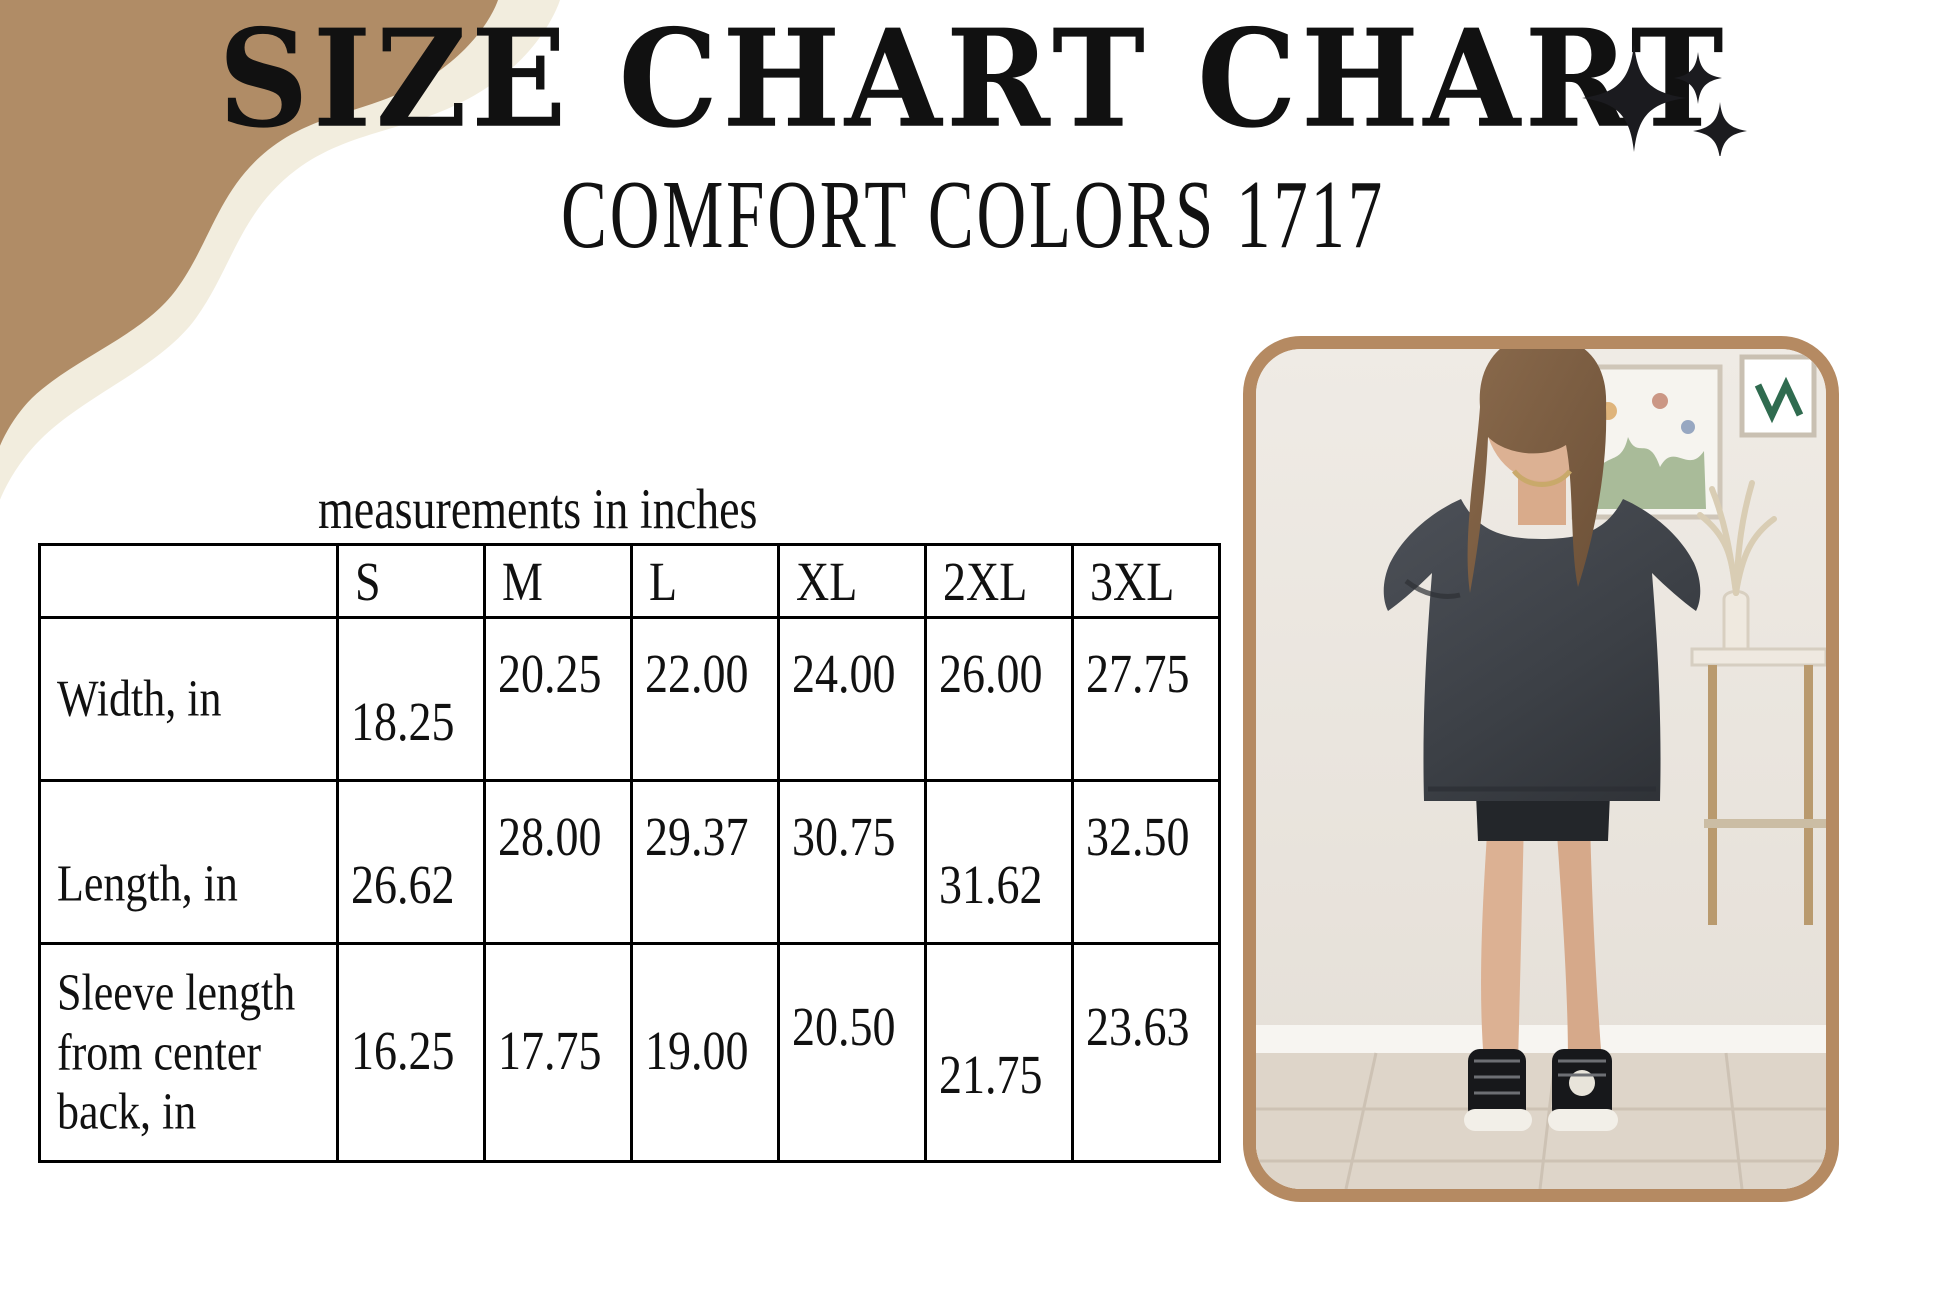  I want to click on header-cell-l: L, so click(705, 581).